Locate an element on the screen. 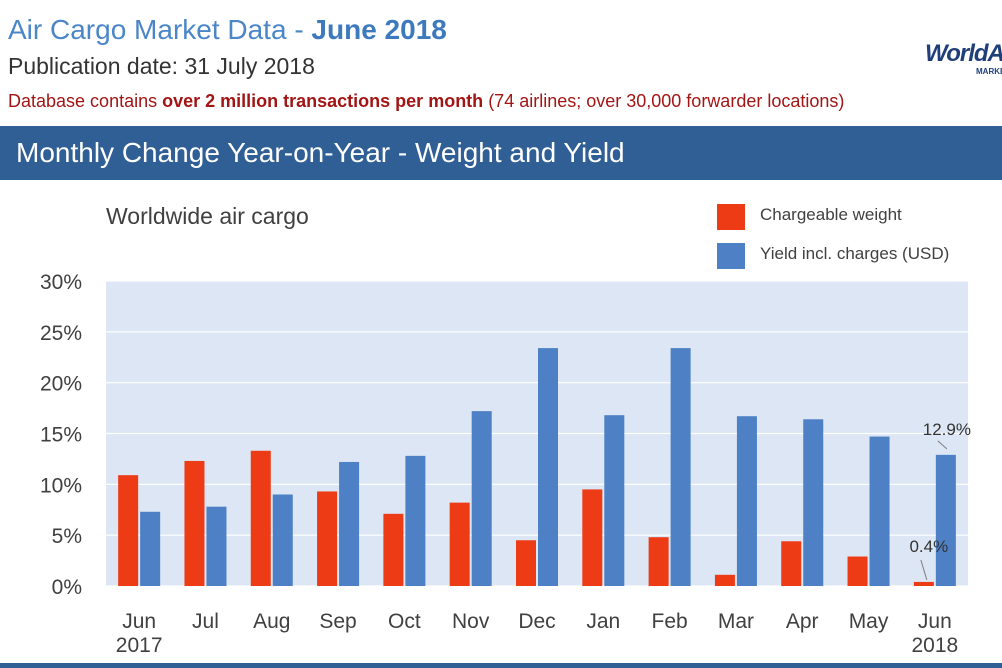 The width and height of the screenshot is (1002, 668). y-tick-label: 0% is located at coordinates (67, 587).